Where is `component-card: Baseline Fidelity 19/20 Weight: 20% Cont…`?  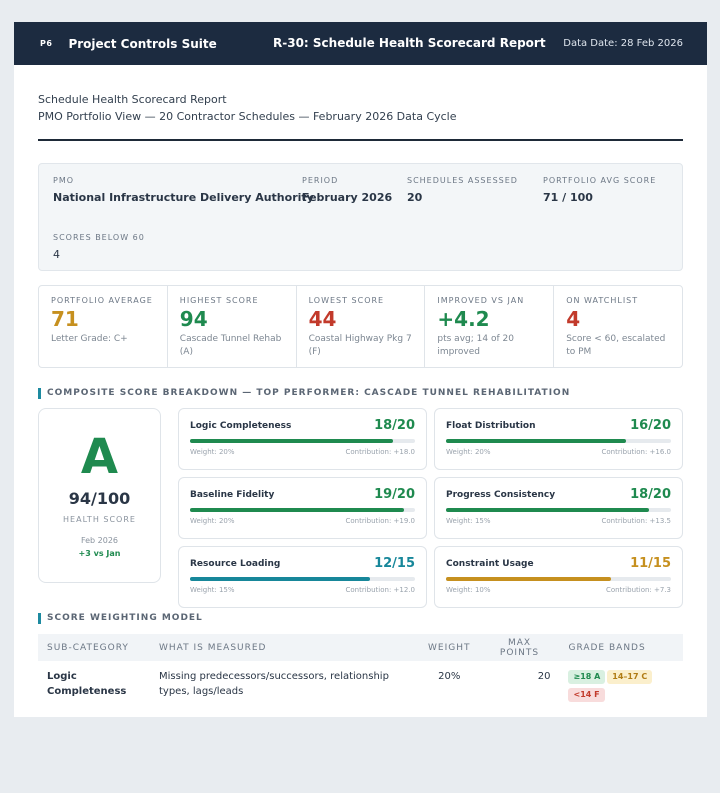 component-card: Baseline Fidelity 19/20 Weight: 20% Cont… is located at coordinates (302, 508).